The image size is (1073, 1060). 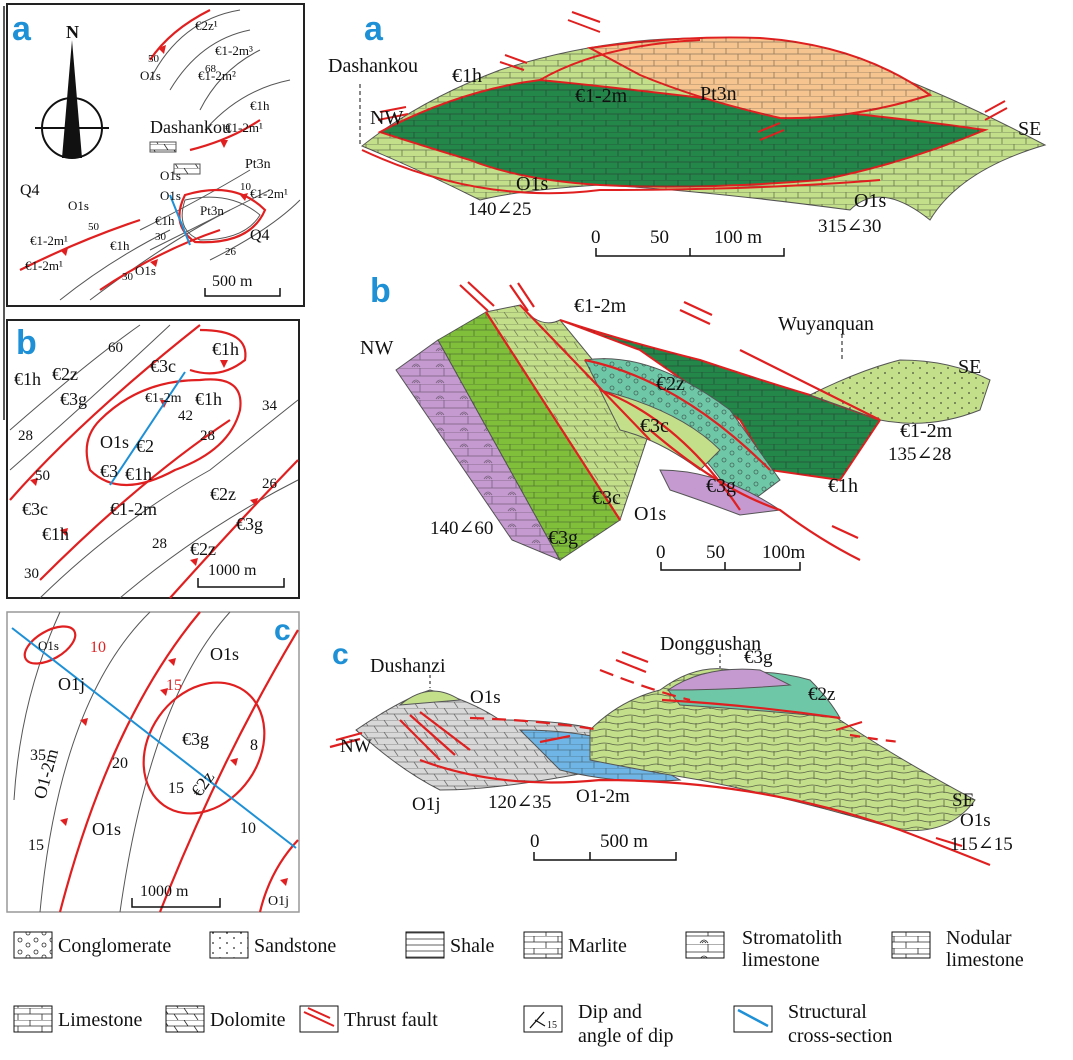 I want to click on svg-text: limestone, so click(x=985, y=960).